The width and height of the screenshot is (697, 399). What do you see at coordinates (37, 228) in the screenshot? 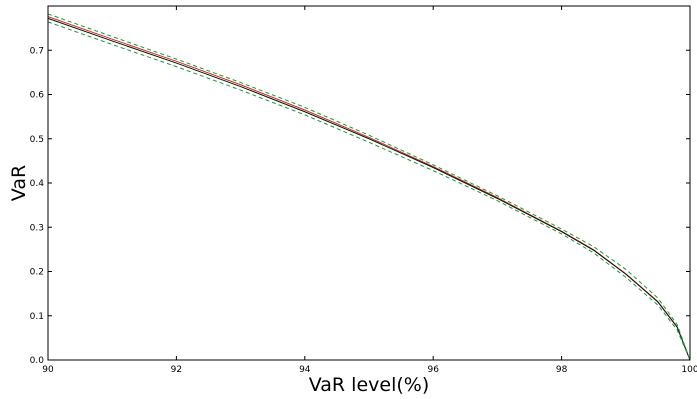
I see `y-tick-label: 0.3` at bounding box center [37, 228].